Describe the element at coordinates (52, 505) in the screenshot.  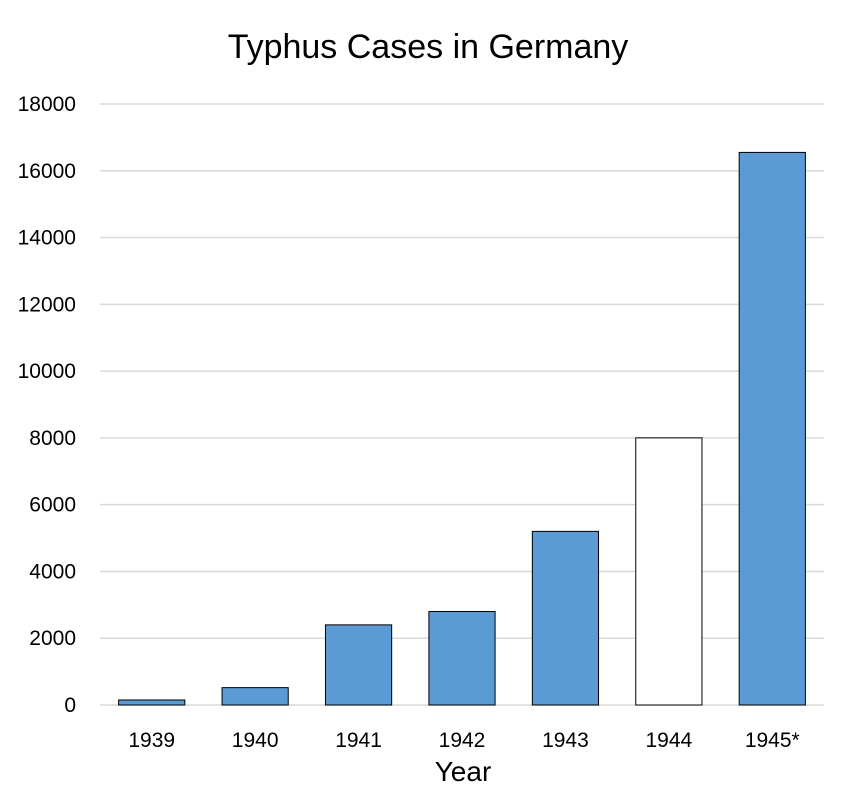
I see `y-tick-label: 6000` at that location.